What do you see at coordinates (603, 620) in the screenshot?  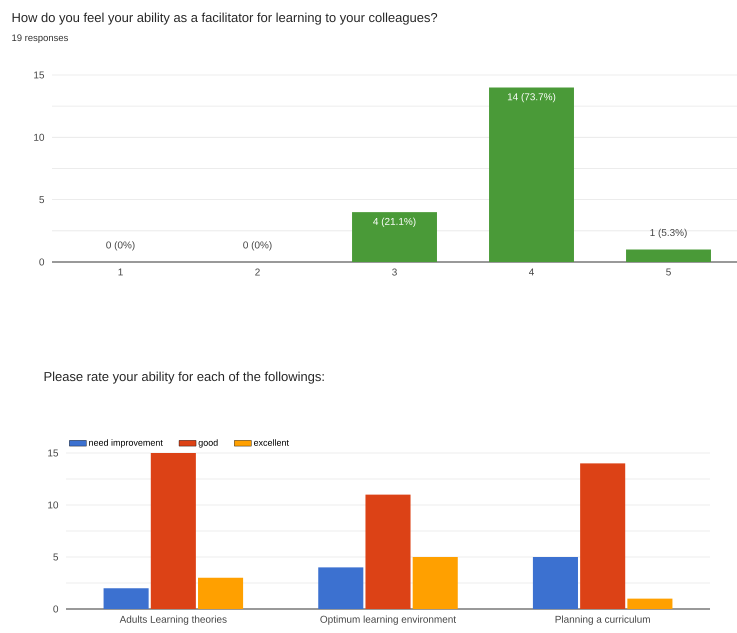 I see `x-tick-label: Planning a curriculum` at bounding box center [603, 620].